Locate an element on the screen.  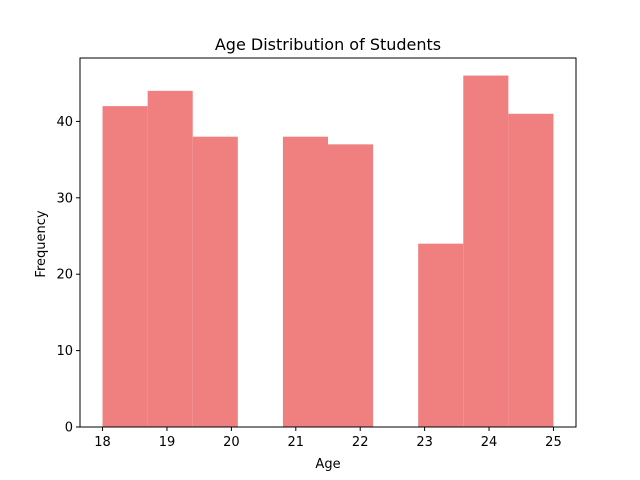
x-tick-label: 22 is located at coordinates (360, 442).